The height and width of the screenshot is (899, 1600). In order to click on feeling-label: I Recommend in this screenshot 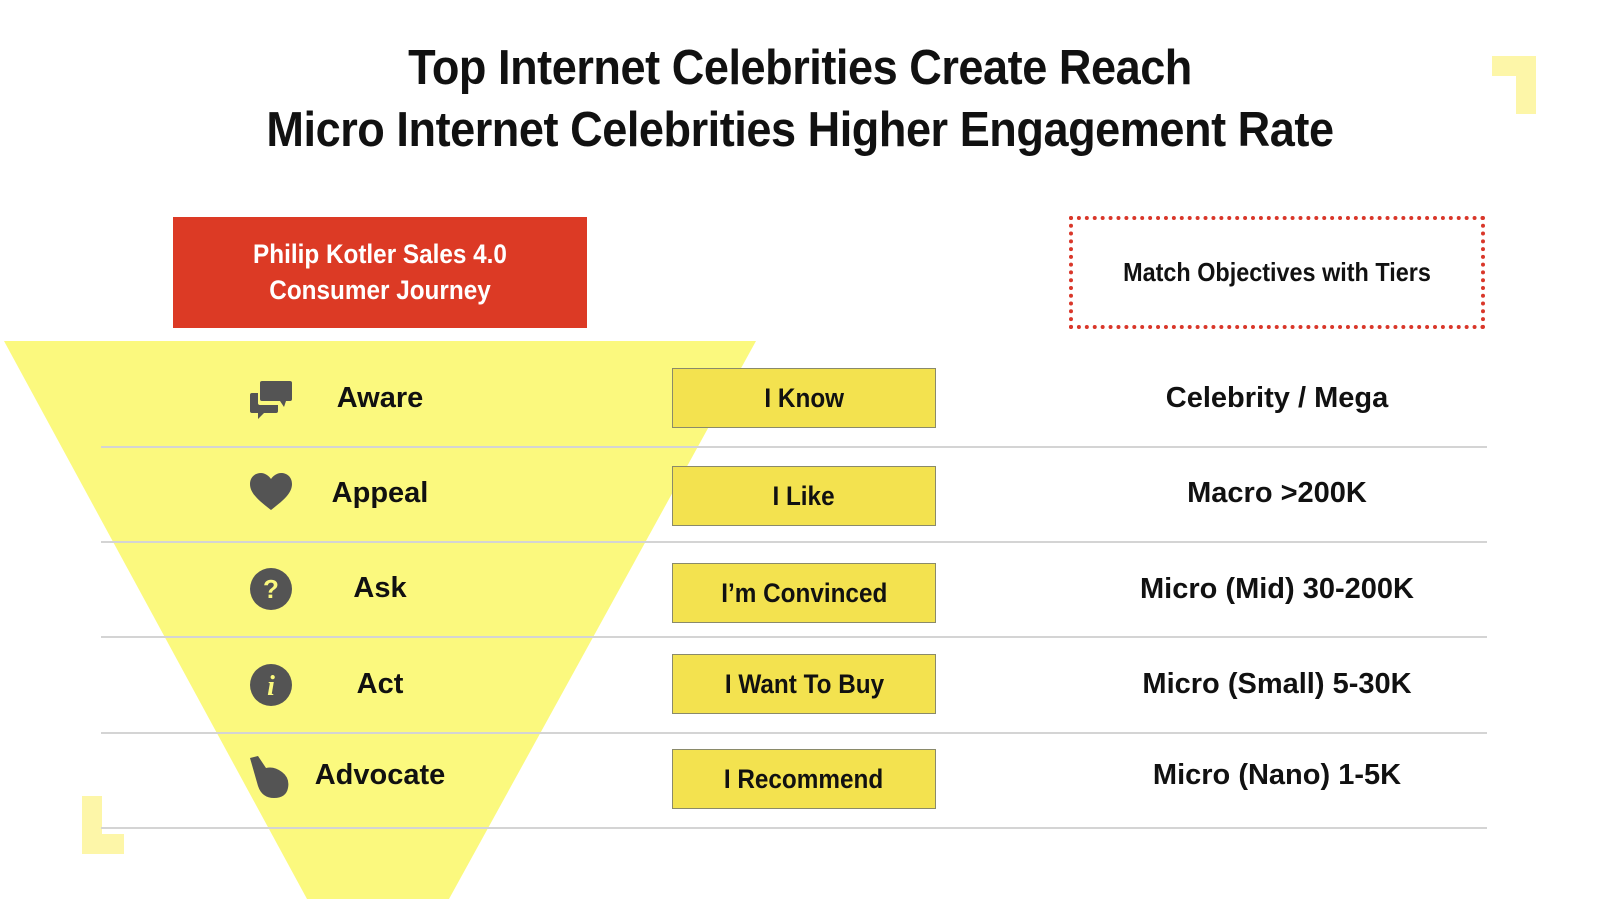, I will do `click(804, 778)`.